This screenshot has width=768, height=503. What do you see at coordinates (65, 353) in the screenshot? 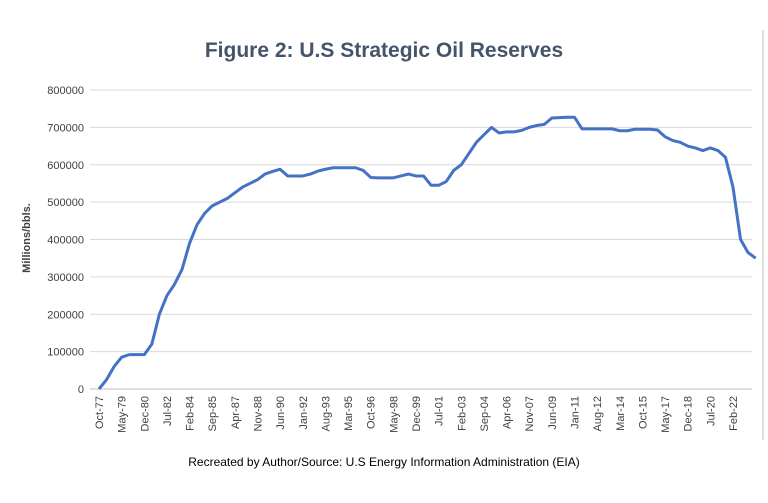
I see `y-tick-label: 100000` at bounding box center [65, 353].